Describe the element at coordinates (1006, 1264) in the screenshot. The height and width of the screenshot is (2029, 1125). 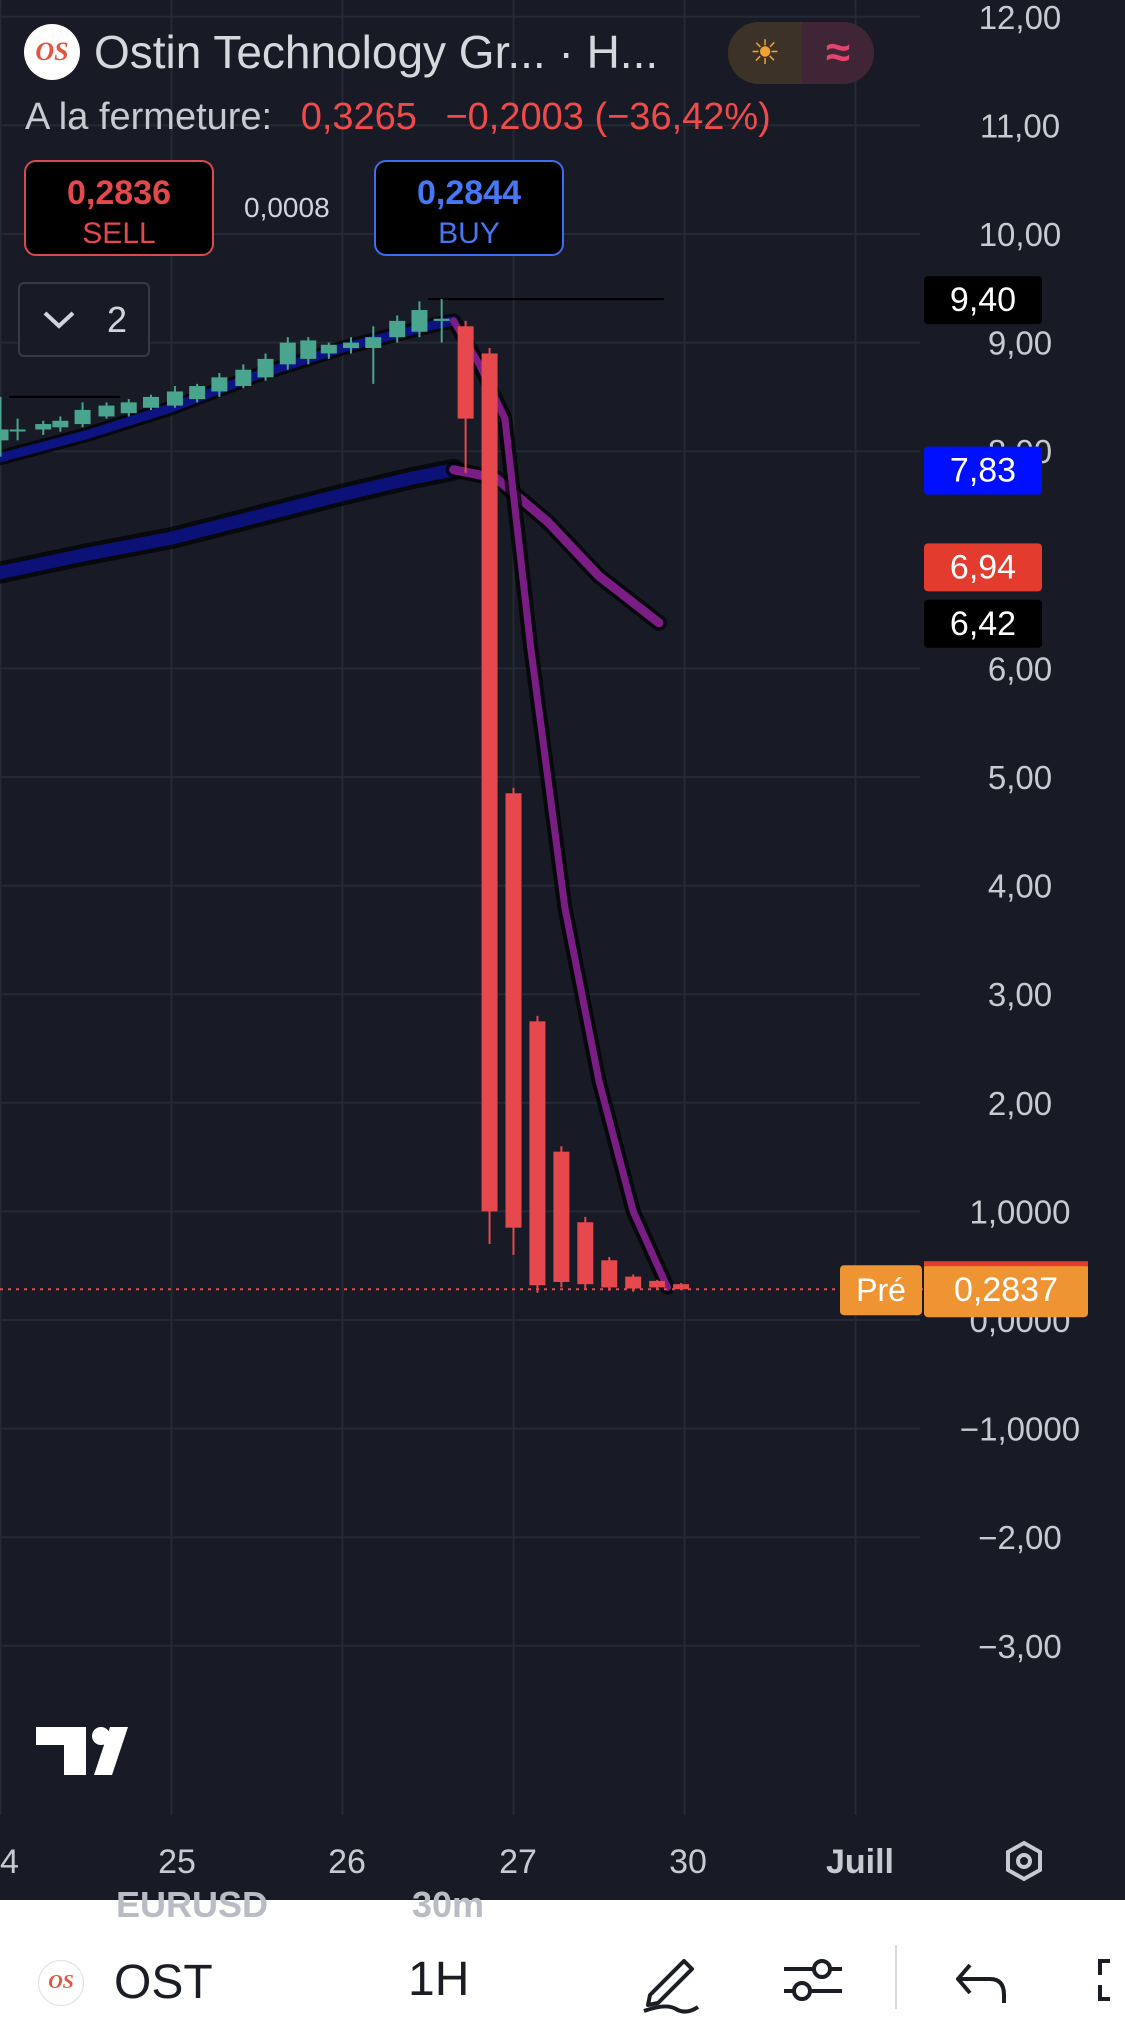
I see `current-price-strip` at that location.